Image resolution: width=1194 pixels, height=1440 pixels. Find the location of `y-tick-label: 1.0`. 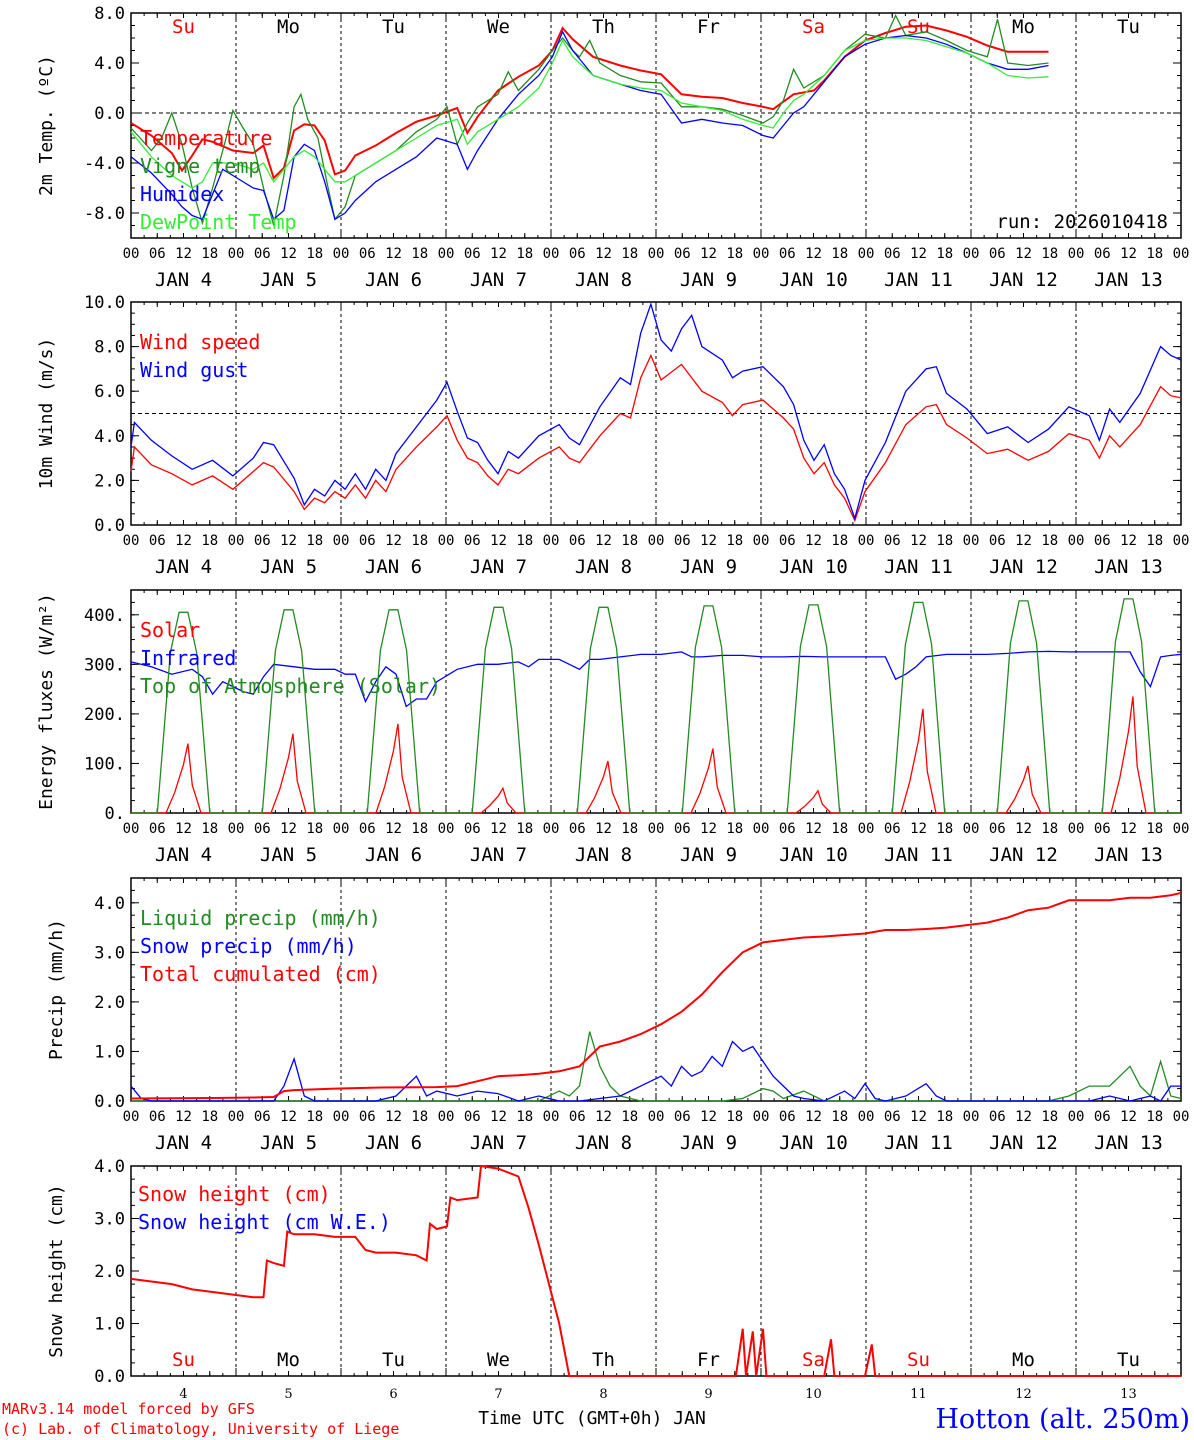

y-tick-label: 1.0 is located at coordinates (109, 1052).